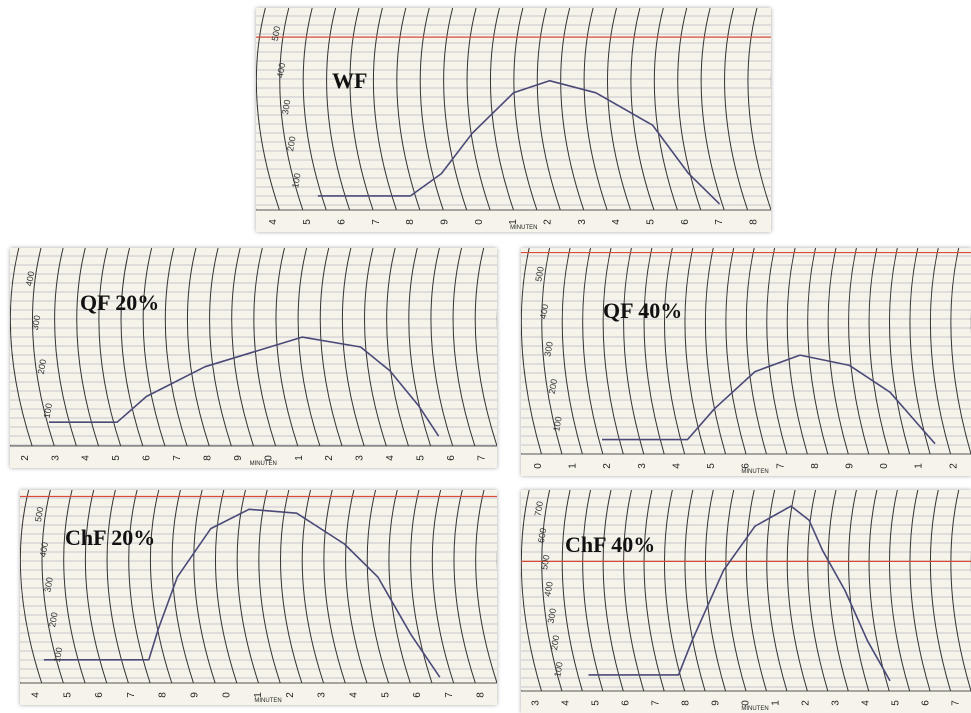  I want to click on x-tick-label: 8, so click(481, 695).